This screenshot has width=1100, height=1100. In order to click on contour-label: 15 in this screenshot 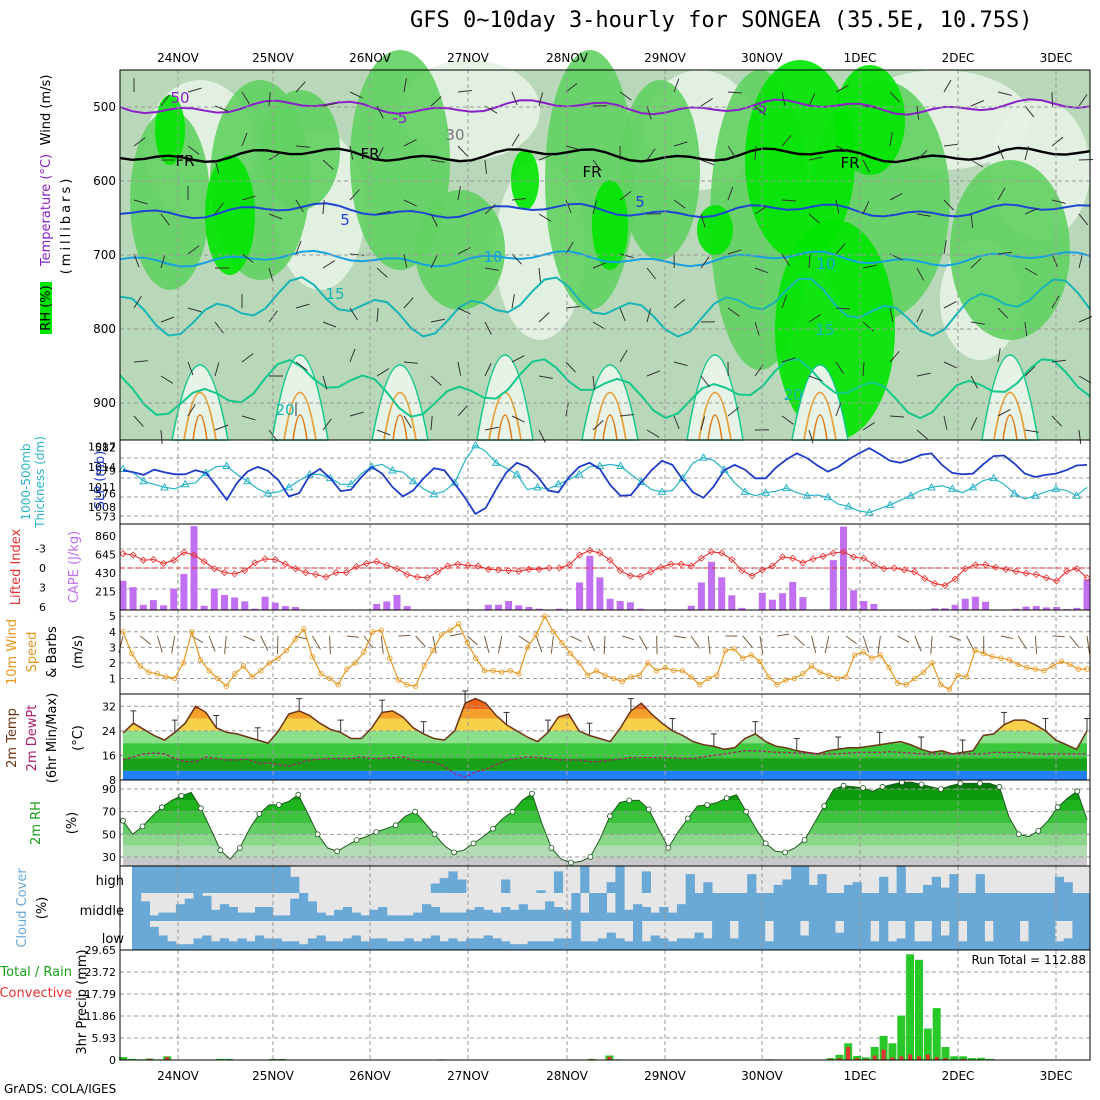, I will do `click(824, 330)`.